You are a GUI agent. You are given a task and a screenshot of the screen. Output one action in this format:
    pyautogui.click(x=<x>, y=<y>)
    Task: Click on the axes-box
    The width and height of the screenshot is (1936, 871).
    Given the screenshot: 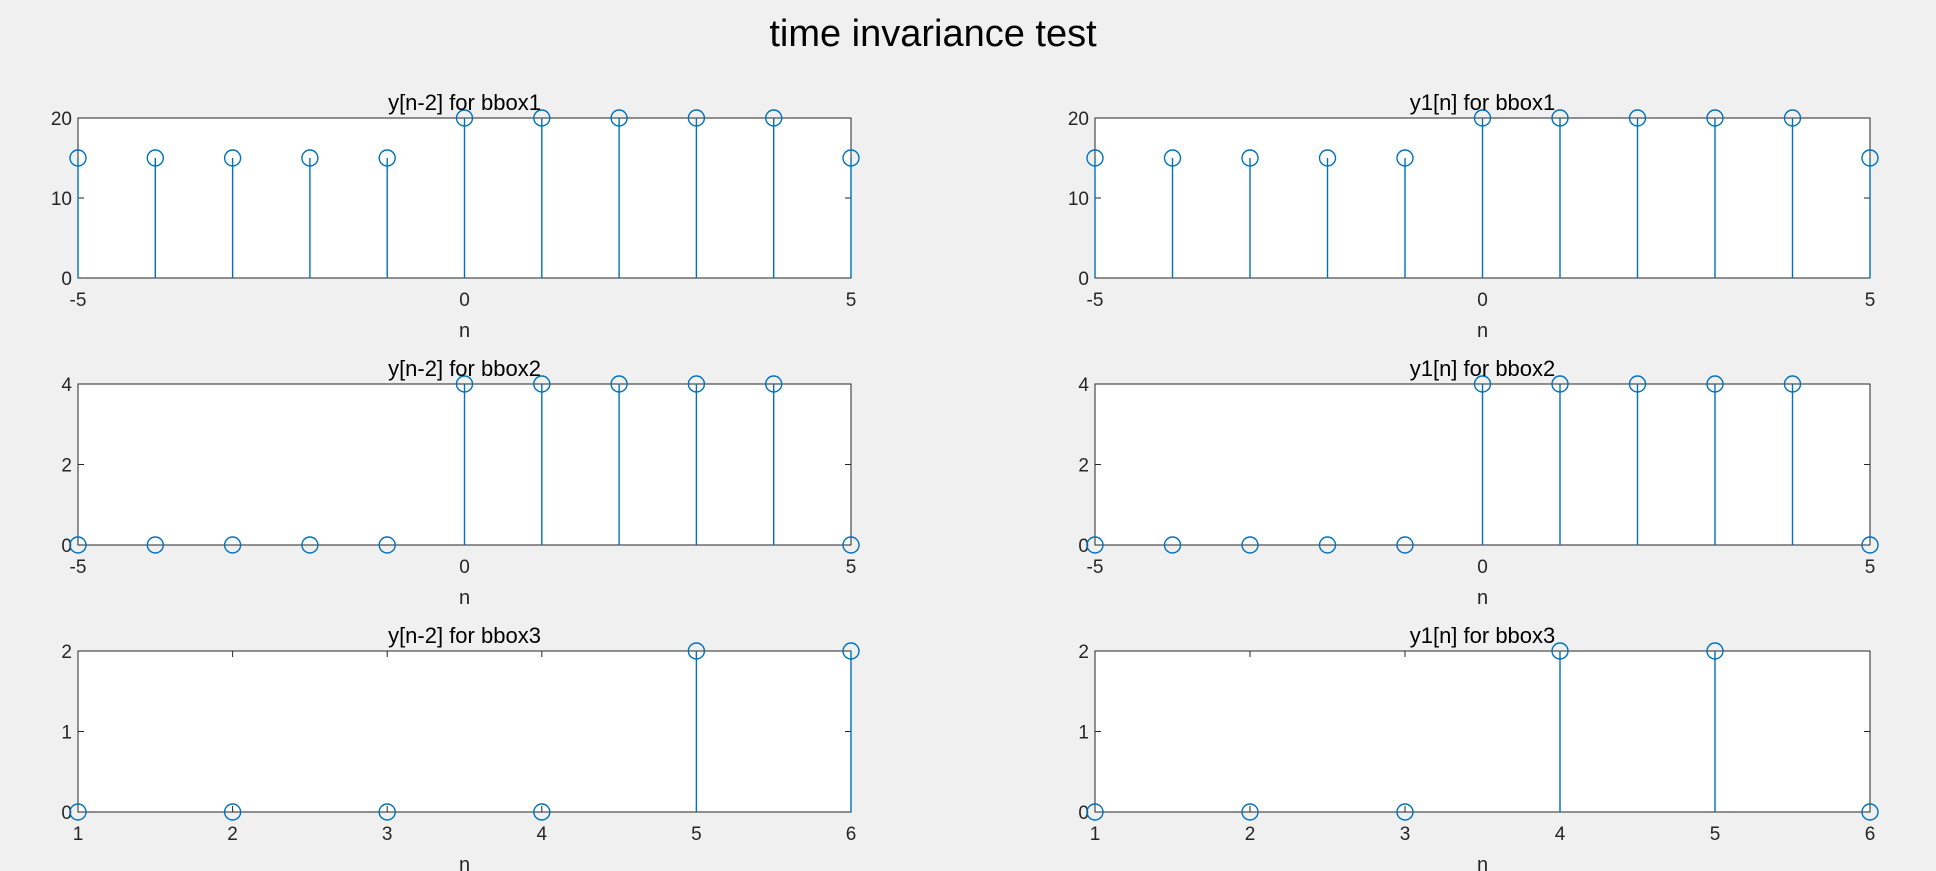 What is the action you would take?
    pyautogui.click(x=464, y=731)
    